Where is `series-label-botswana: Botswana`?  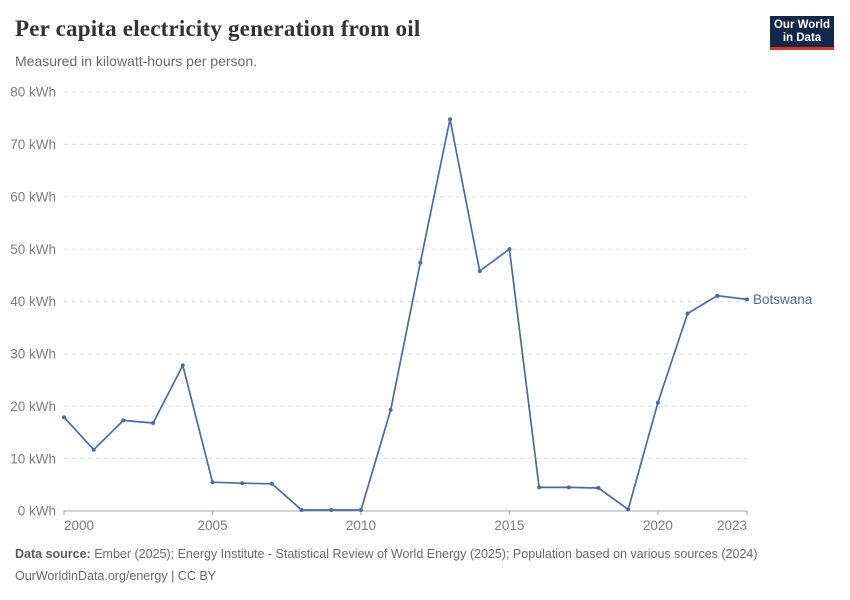 series-label-botswana: Botswana is located at coordinates (783, 299).